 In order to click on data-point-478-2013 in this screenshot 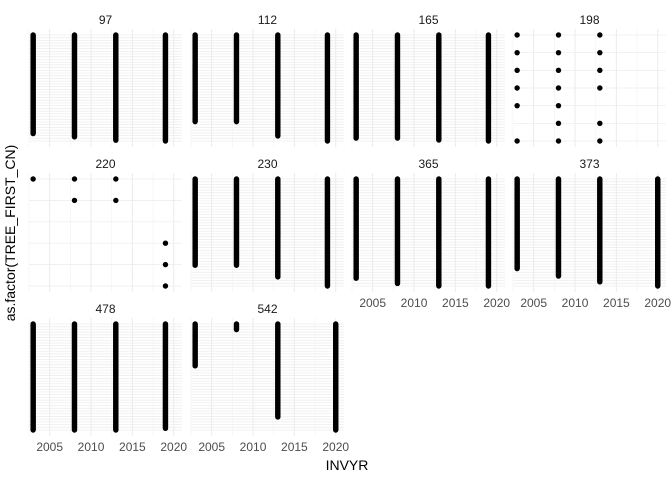, I will do `click(116, 324)`.